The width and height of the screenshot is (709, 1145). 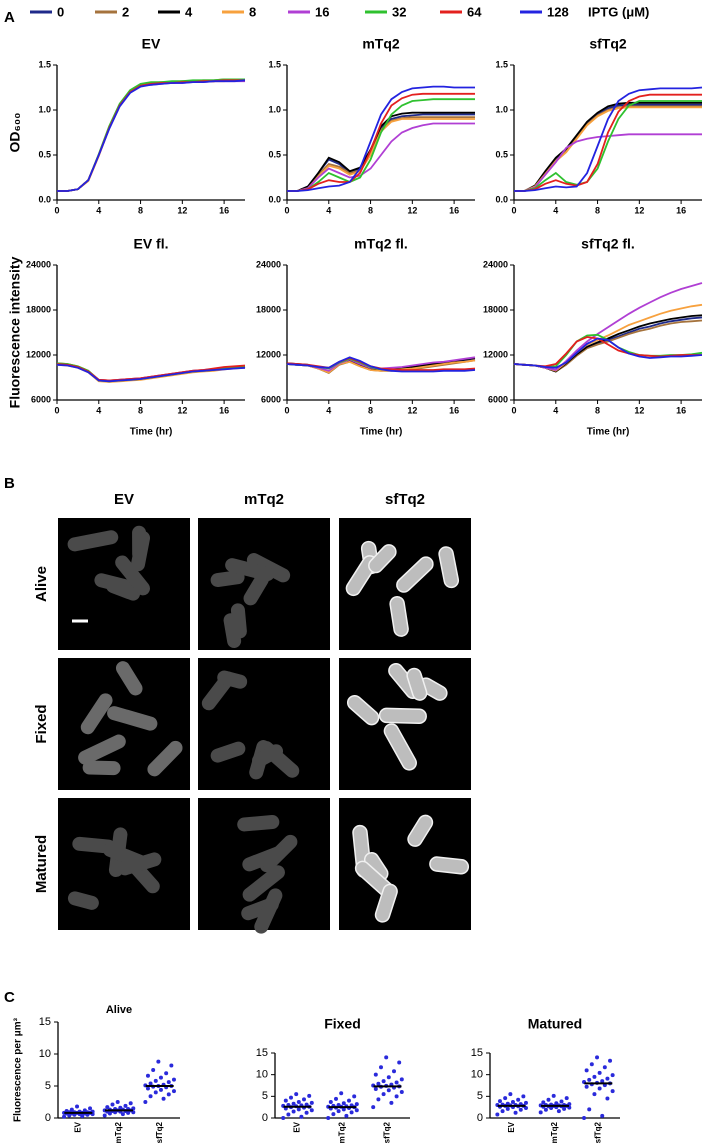 I want to click on y-tick-label: 12000, so click(x=38, y=354).